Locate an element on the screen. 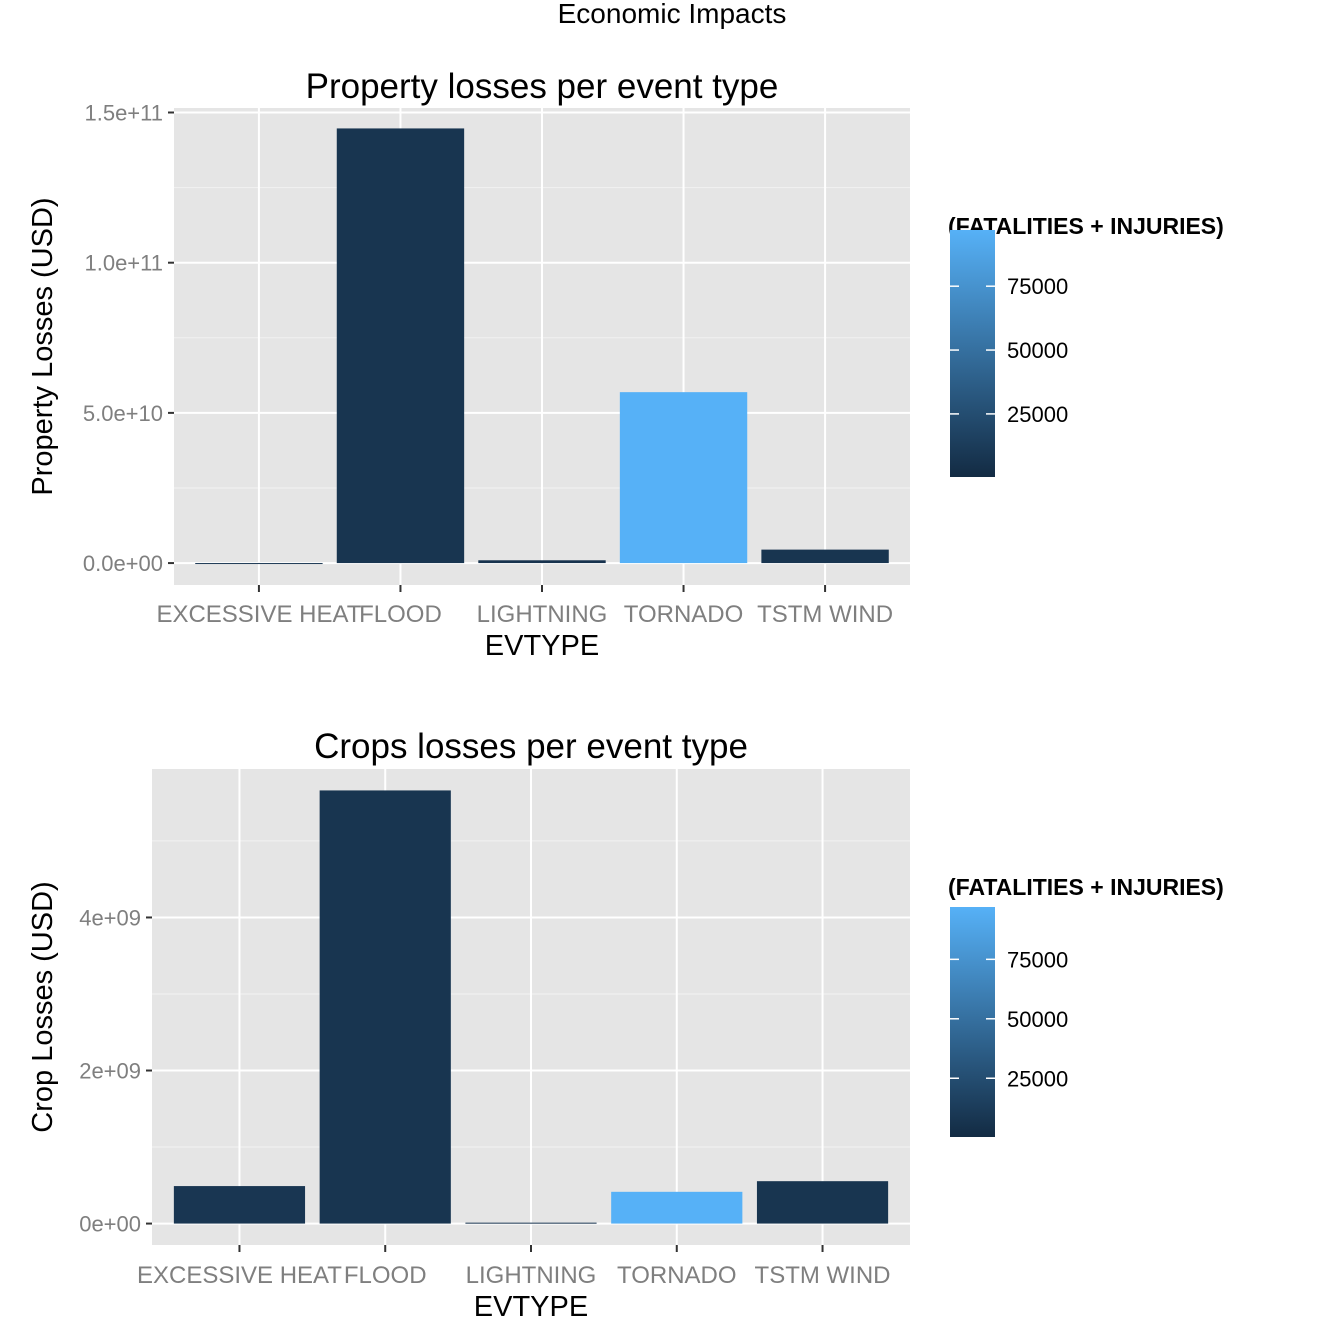  y-axis-label: Property Losses (USD) is located at coordinates (43, 346).